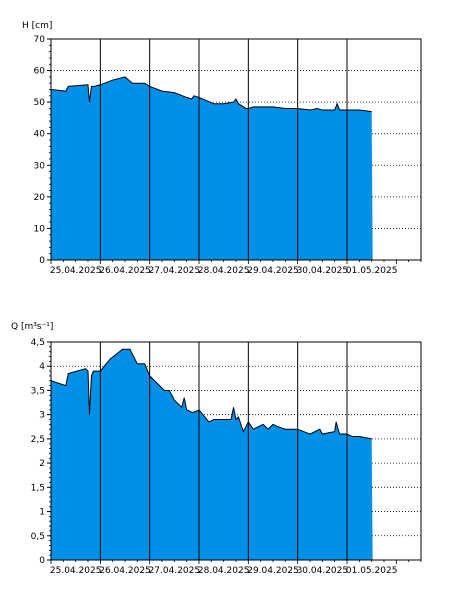  What do you see at coordinates (42, 367) in the screenshot?
I see `y-tick-label: 4` at bounding box center [42, 367].